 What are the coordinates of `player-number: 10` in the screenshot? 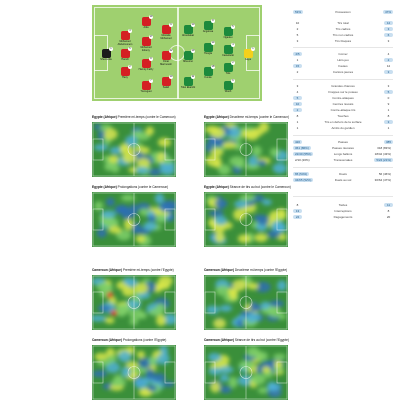 It's located at (193, 25).